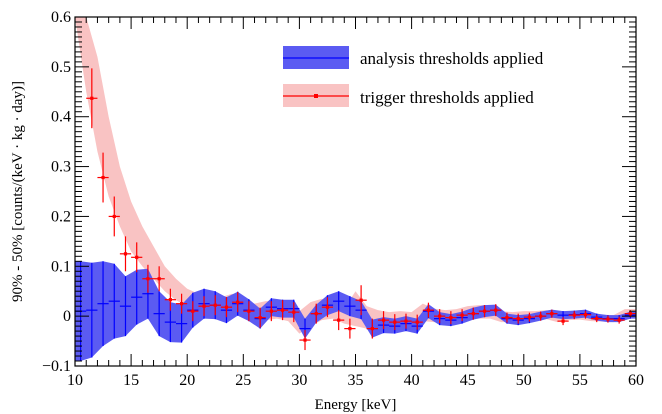 This screenshot has width=662, height=414. I want to click on x-tick-label: 35, so click(356, 380).